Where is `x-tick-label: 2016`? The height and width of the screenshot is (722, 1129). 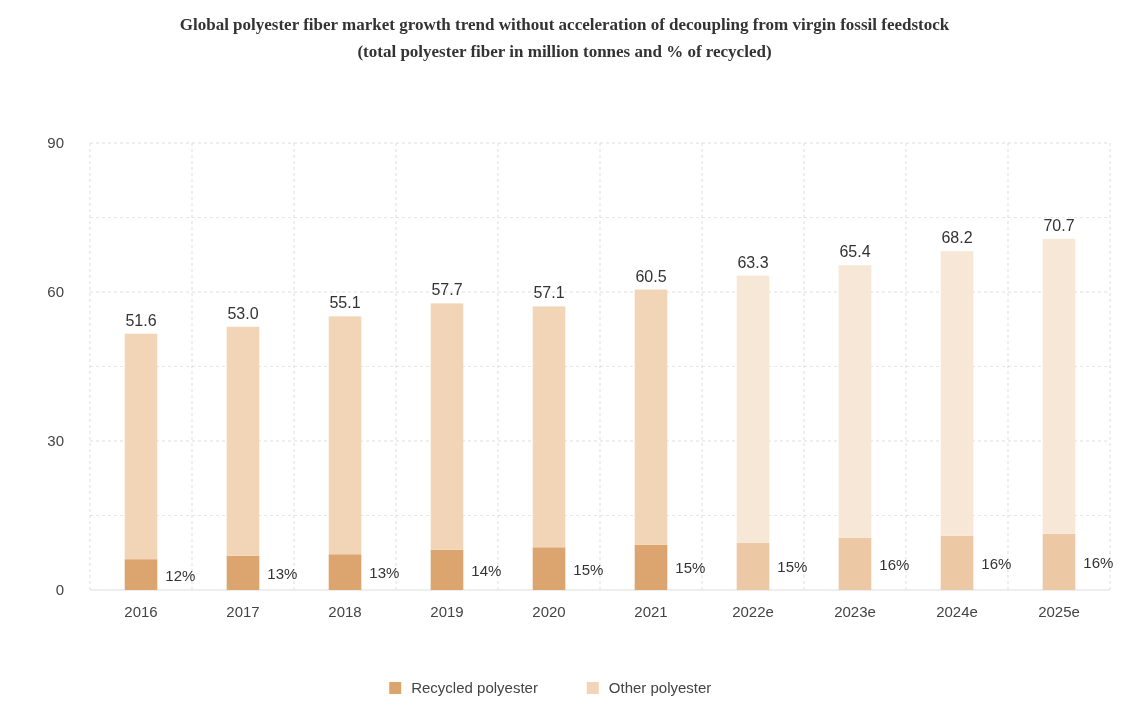 x-tick-label: 2016 is located at coordinates (141, 611).